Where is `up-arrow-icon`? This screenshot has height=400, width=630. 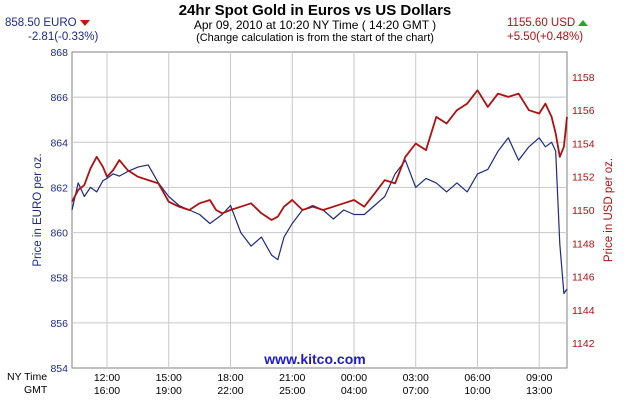 up-arrow-icon is located at coordinates (583, 22).